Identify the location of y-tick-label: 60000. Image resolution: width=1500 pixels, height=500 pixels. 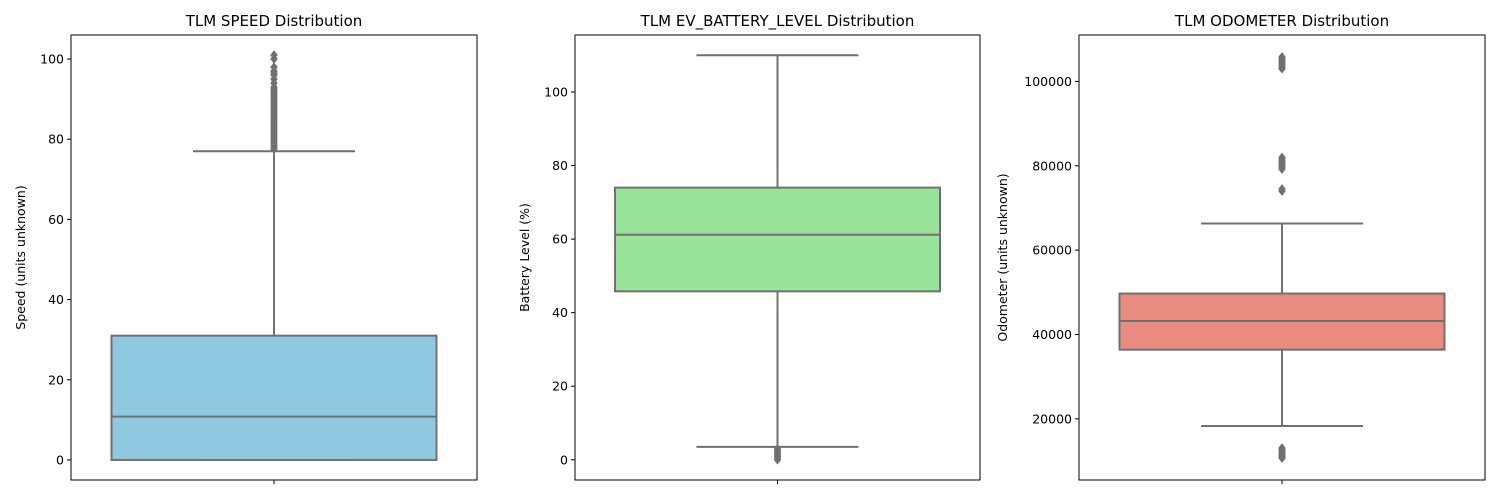
(1052, 250).